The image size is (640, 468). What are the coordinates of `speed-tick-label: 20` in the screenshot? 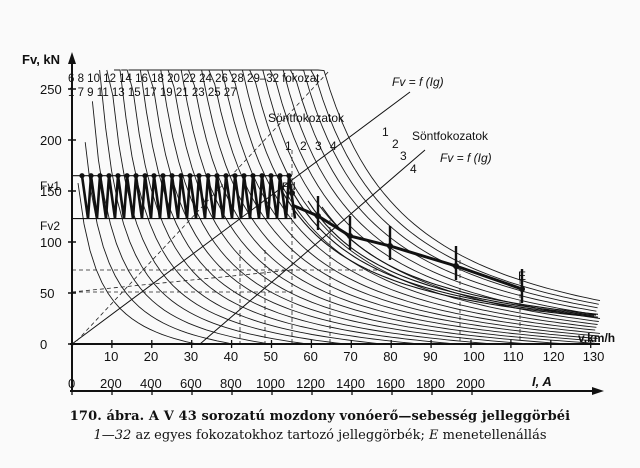 It's located at (151, 356).